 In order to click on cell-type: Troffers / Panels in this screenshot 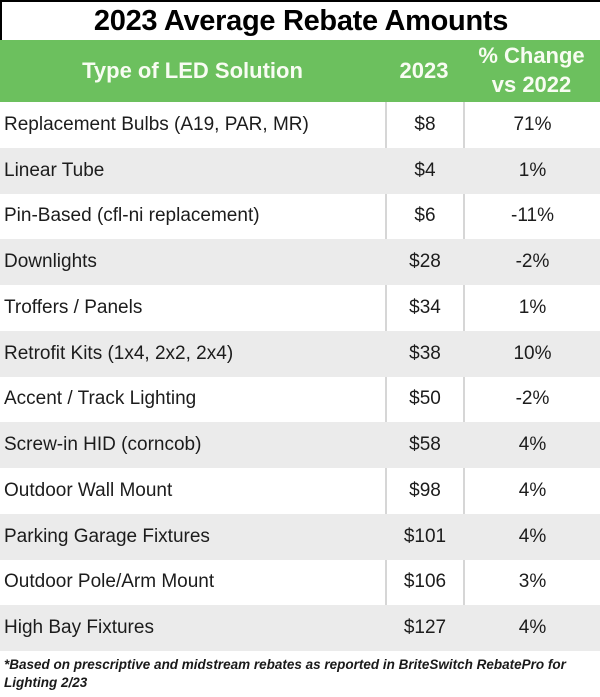, I will do `click(73, 307)`.